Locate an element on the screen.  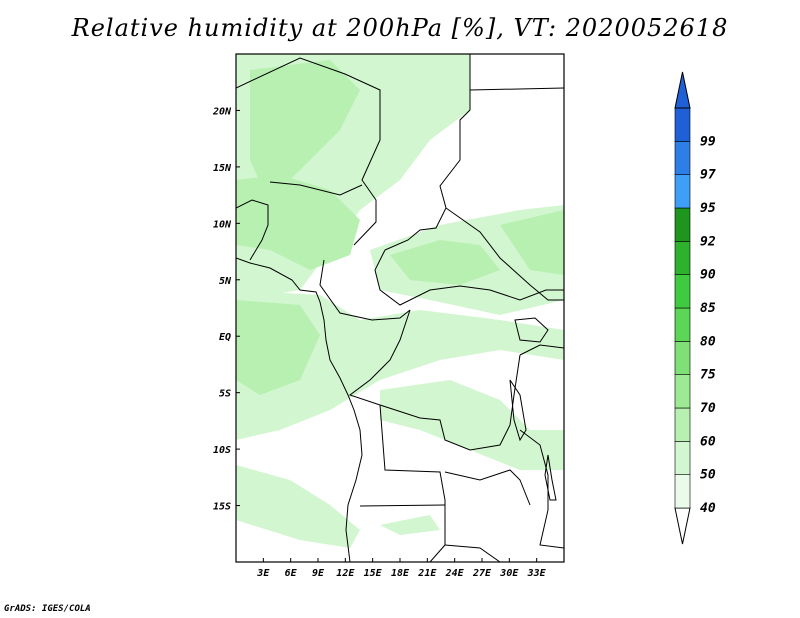
humidity-band-equatorial is located at coordinates (400, 365).